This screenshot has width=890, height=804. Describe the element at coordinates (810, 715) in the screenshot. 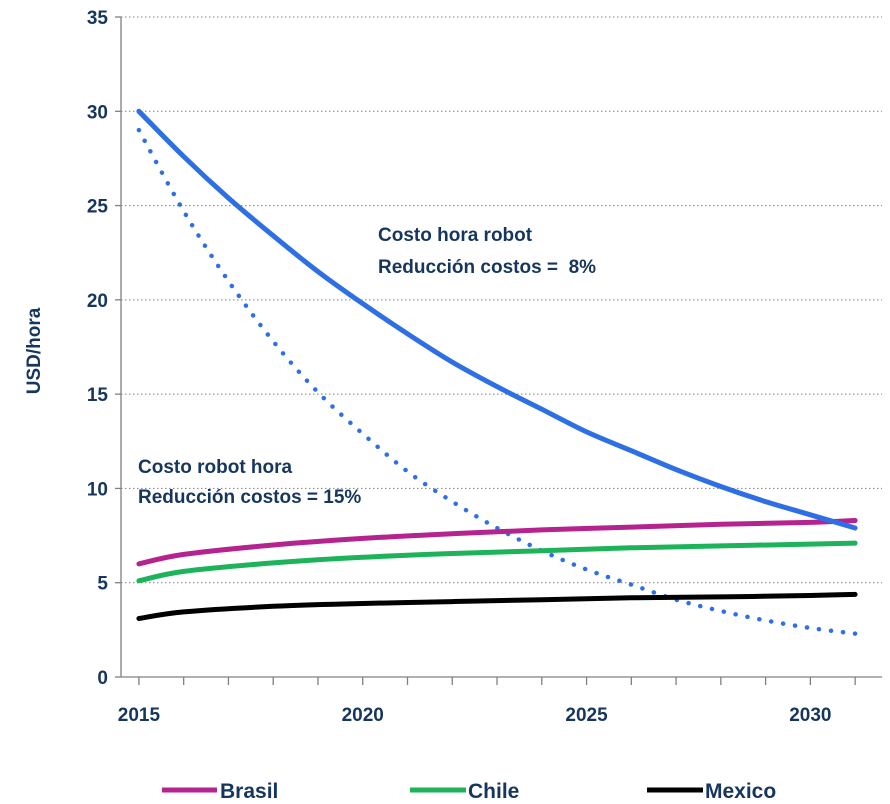

I see `x-tick-label-2030: 2030` at that location.